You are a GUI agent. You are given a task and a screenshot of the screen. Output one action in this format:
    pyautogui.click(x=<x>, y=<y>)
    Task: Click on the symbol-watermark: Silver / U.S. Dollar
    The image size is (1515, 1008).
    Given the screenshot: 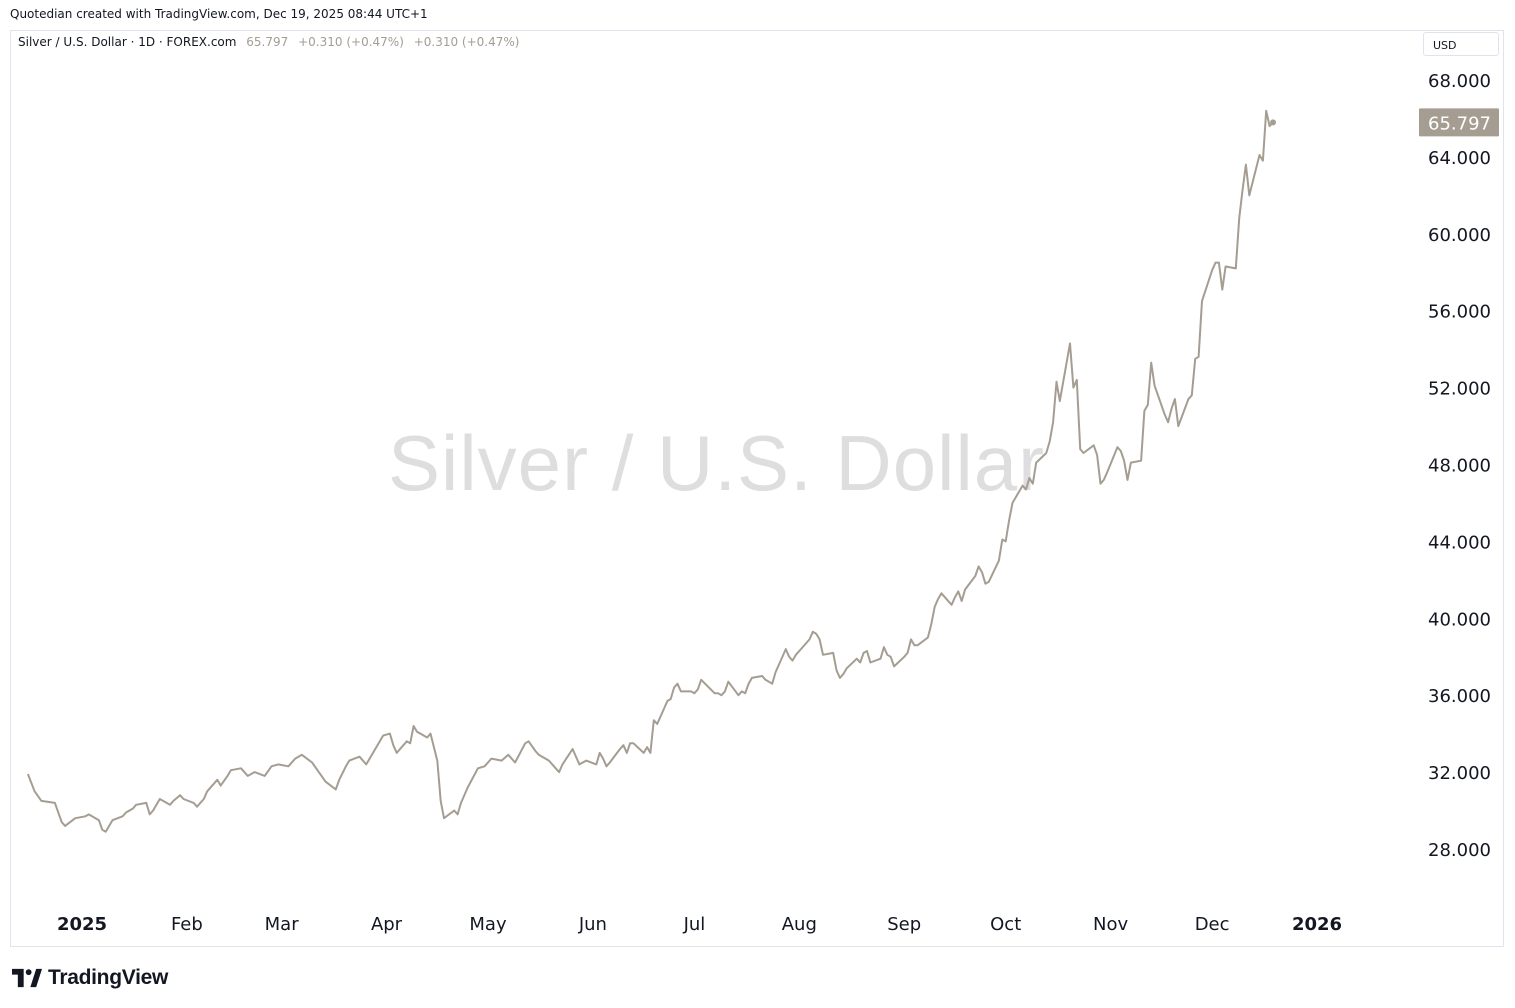 What is the action you would take?
    pyautogui.click(x=717, y=463)
    